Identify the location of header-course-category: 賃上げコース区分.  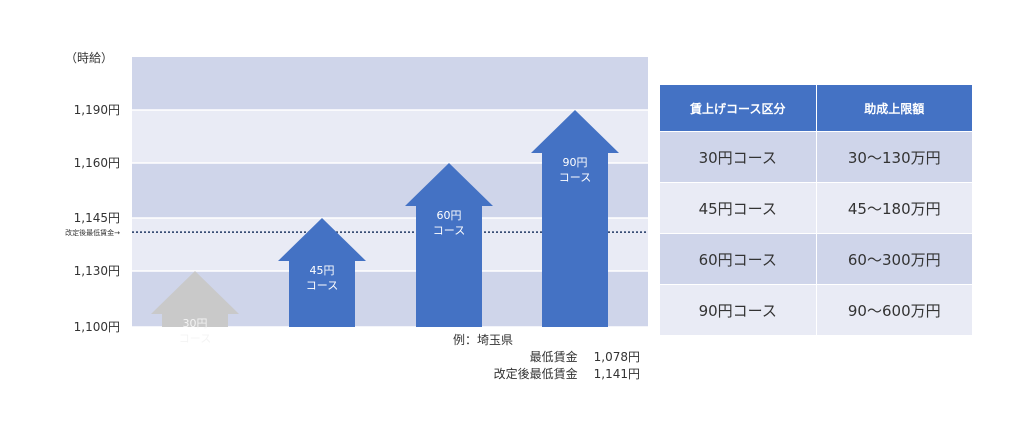
(738, 108).